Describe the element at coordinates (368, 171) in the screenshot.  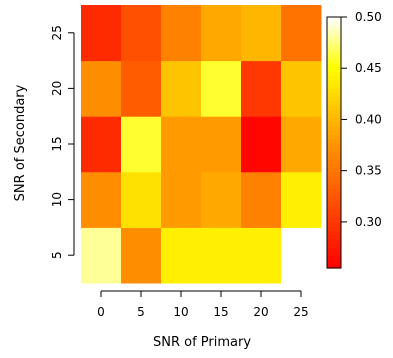
I see `legend-tick-label: 0.35` at that location.